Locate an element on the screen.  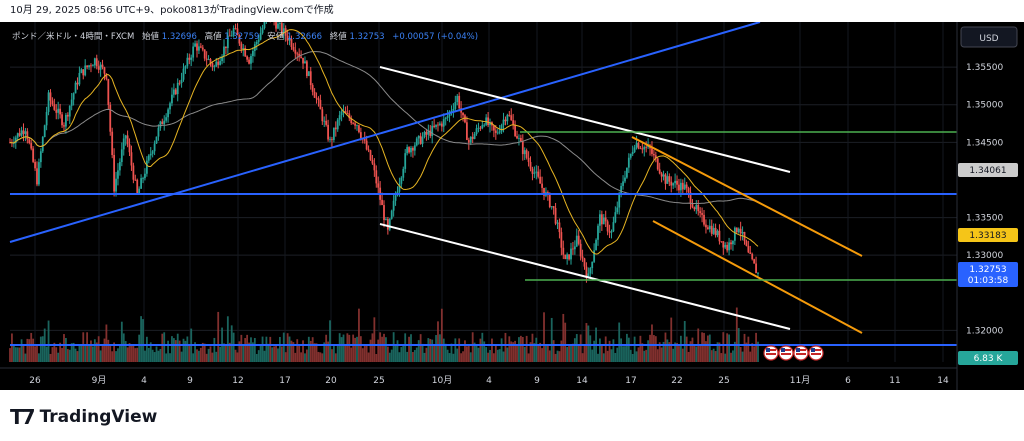
currency-label: USD is located at coordinates (988, 39).